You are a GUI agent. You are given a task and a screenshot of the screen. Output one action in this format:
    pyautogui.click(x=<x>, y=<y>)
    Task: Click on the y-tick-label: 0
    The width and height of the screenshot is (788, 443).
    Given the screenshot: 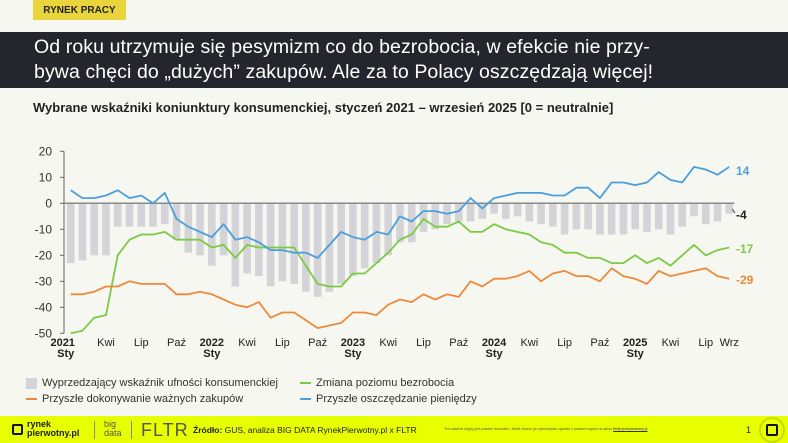 What is the action you would take?
    pyautogui.click(x=48, y=203)
    